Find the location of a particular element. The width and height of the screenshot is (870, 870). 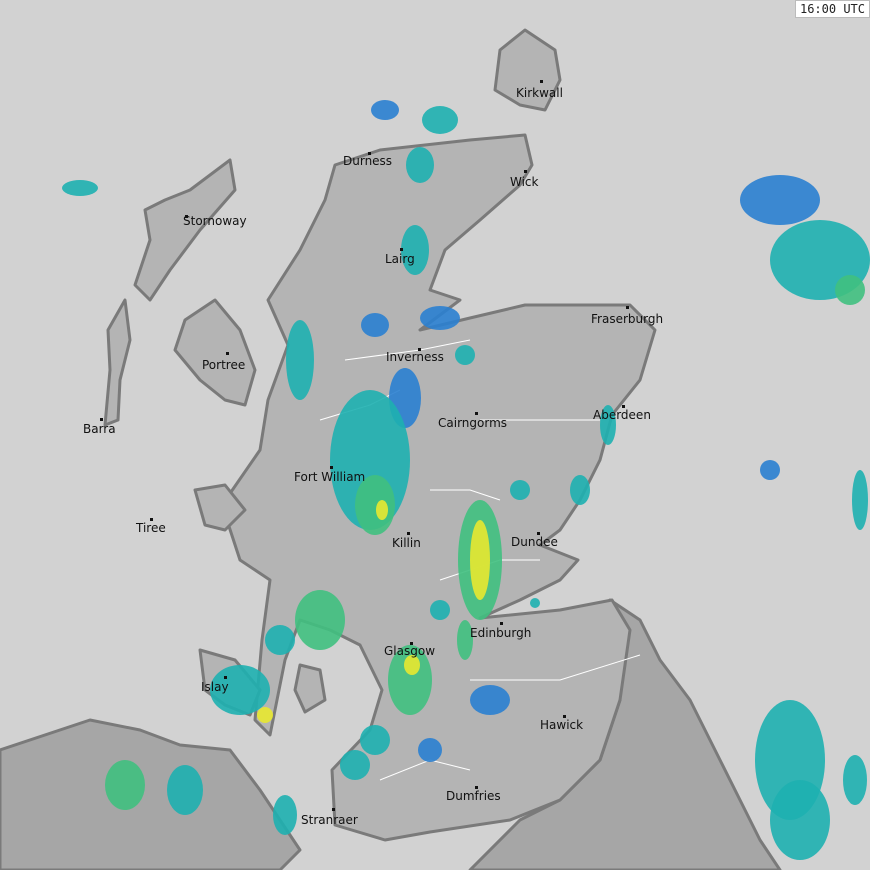

town-label: Glasgow is located at coordinates (410, 651).